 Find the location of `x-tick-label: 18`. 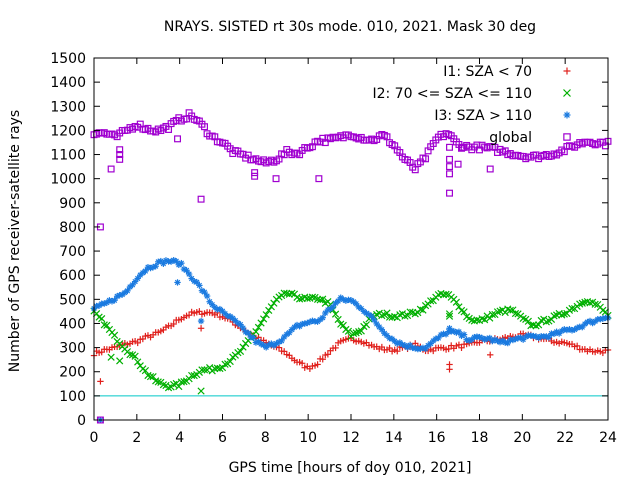

x-tick-label: 18 is located at coordinates (480, 438).